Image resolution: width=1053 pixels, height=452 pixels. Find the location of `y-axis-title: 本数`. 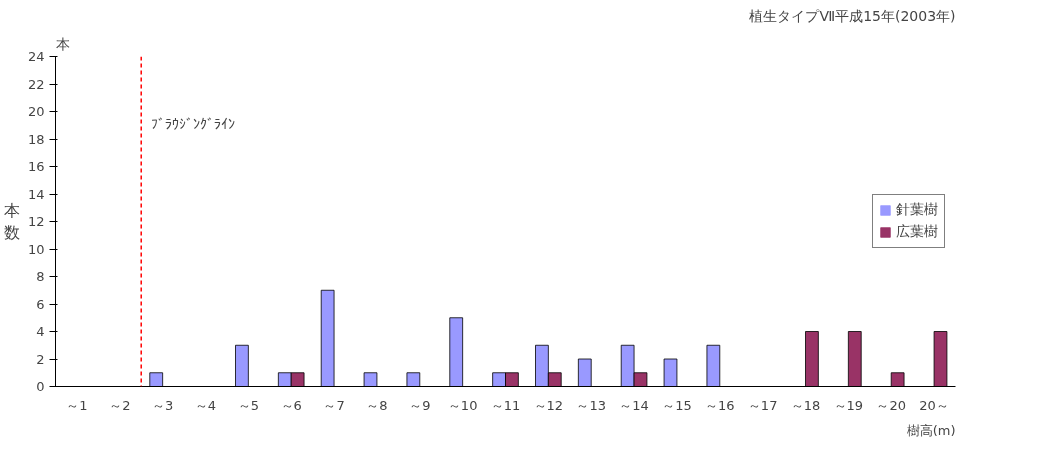

y-axis-title: 本数 is located at coordinates (11, 221).